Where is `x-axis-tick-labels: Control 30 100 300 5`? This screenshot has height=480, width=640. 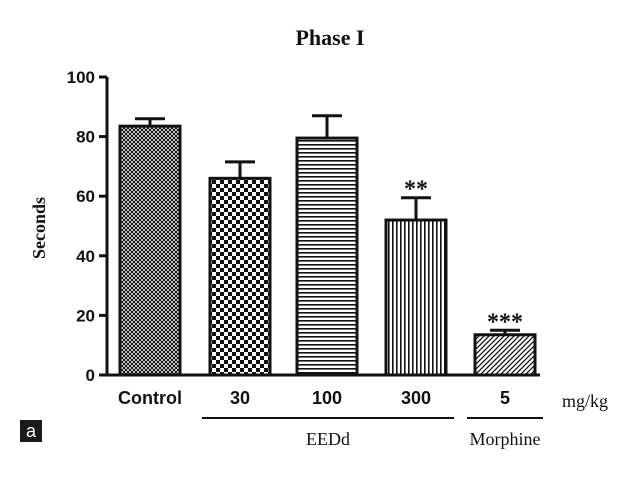 x-axis-tick-labels: Control 30 100 300 5 is located at coordinates (314, 398).